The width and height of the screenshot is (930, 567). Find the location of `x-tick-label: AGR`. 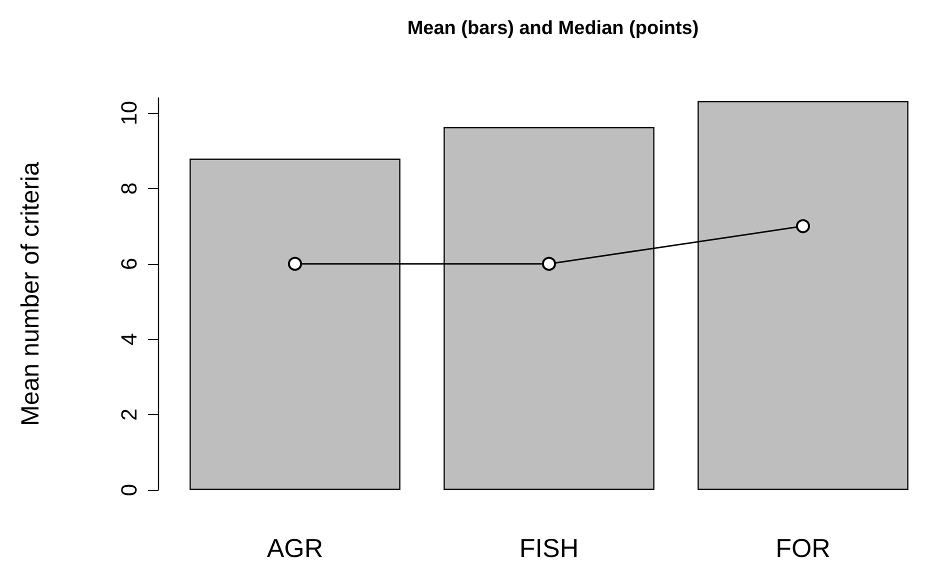

x-tick-label: AGR is located at coordinates (295, 548).